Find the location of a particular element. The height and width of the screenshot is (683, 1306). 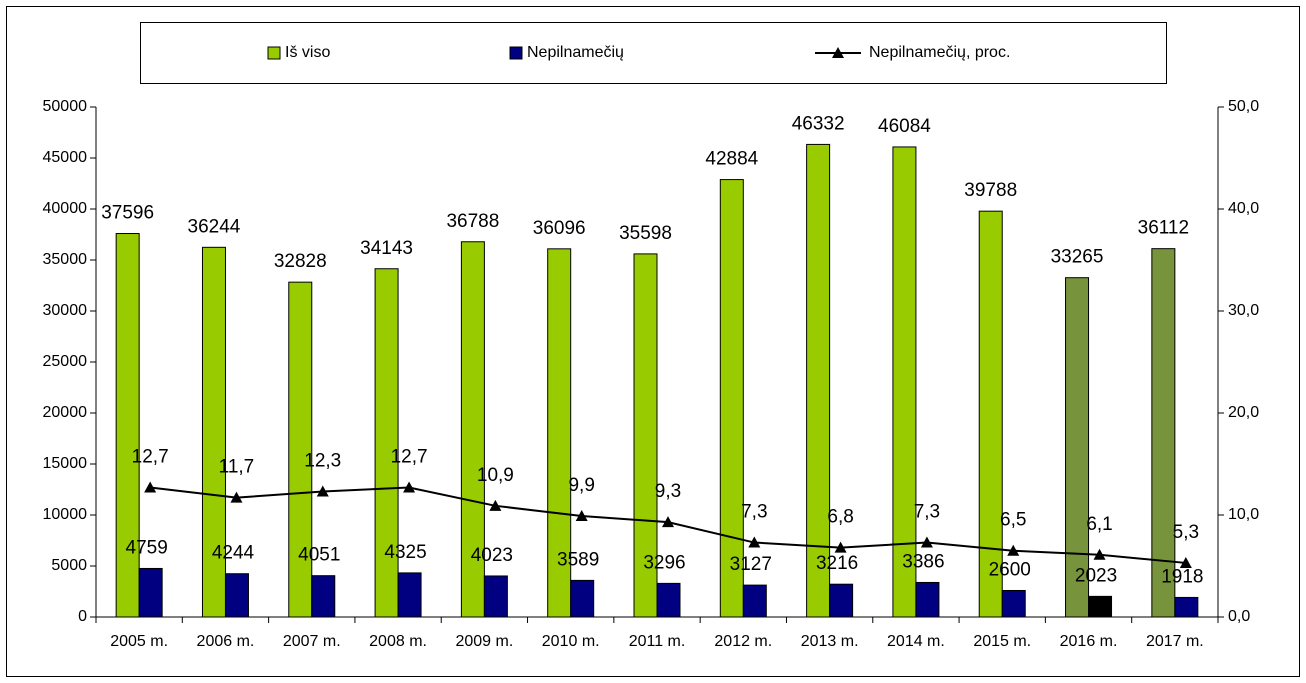

legend-marker is located at coordinates (838, 52).